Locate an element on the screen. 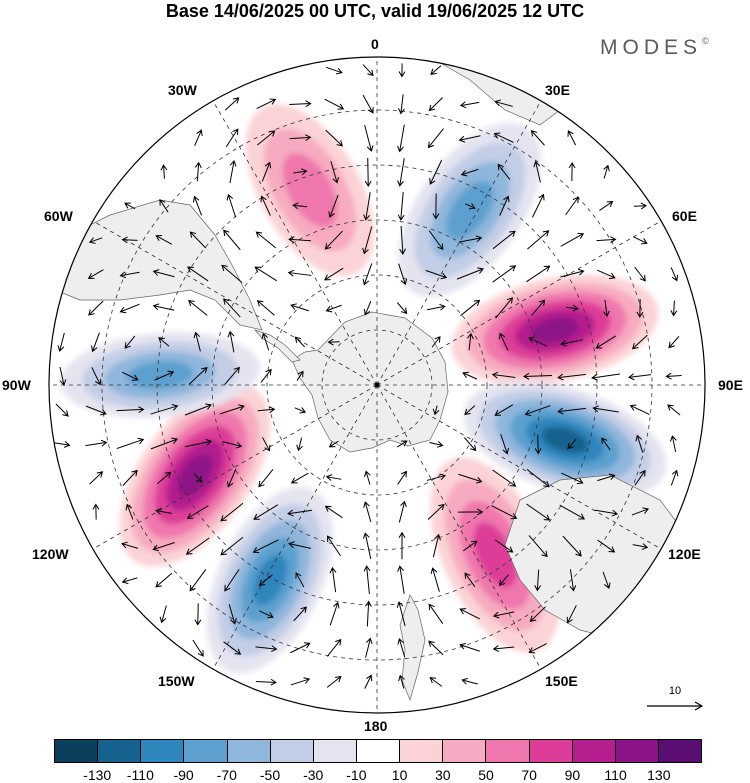 This screenshot has width=750, height=783. antarctica-landmass is located at coordinates (370, 382).